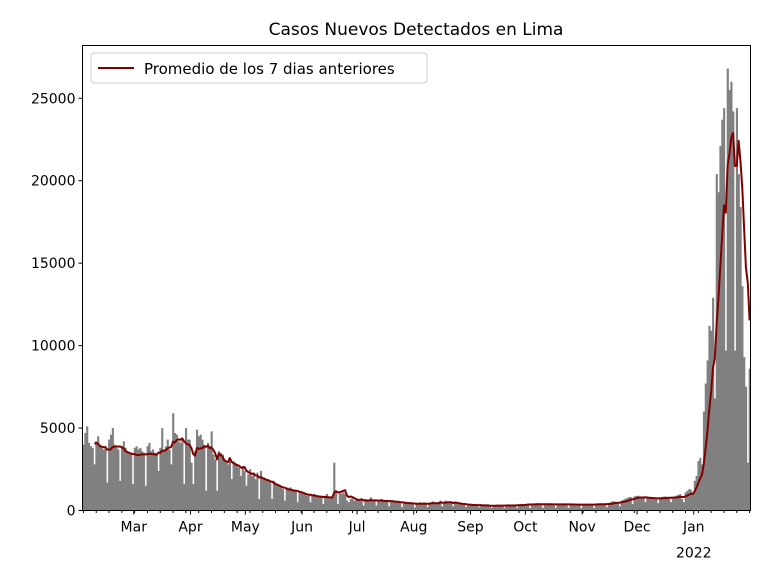 The width and height of the screenshot is (768, 580). What do you see at coordinates (416, 536) in the screenshot?
I see `x-axis: Mar Apr May Jun Jul Aug Sep Oct Nov Dec Jan 2022` at bounding box center [416, 536].